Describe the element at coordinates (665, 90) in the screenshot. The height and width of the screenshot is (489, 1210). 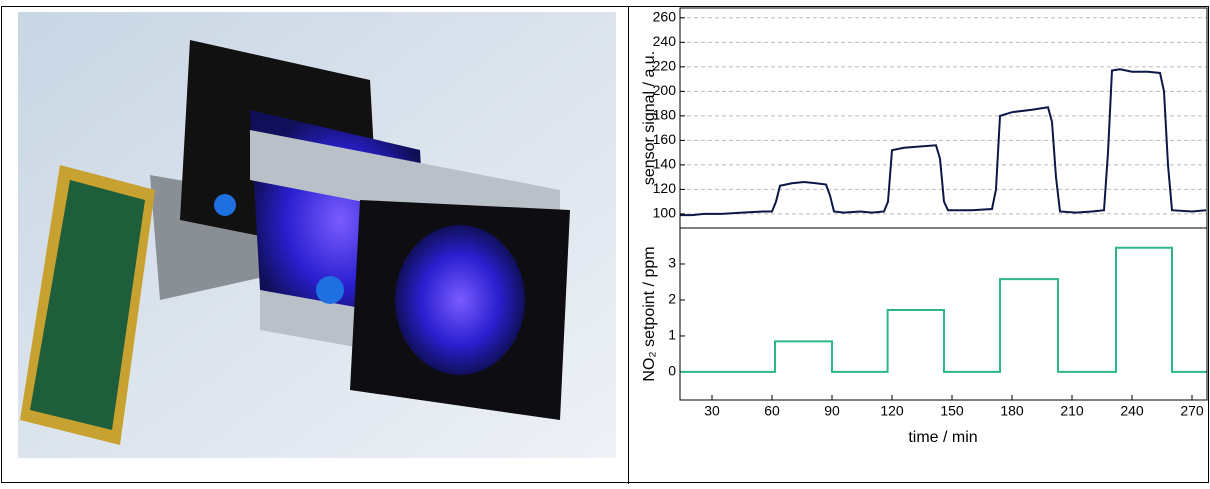
I see `y-tick-label: 200` at that location.